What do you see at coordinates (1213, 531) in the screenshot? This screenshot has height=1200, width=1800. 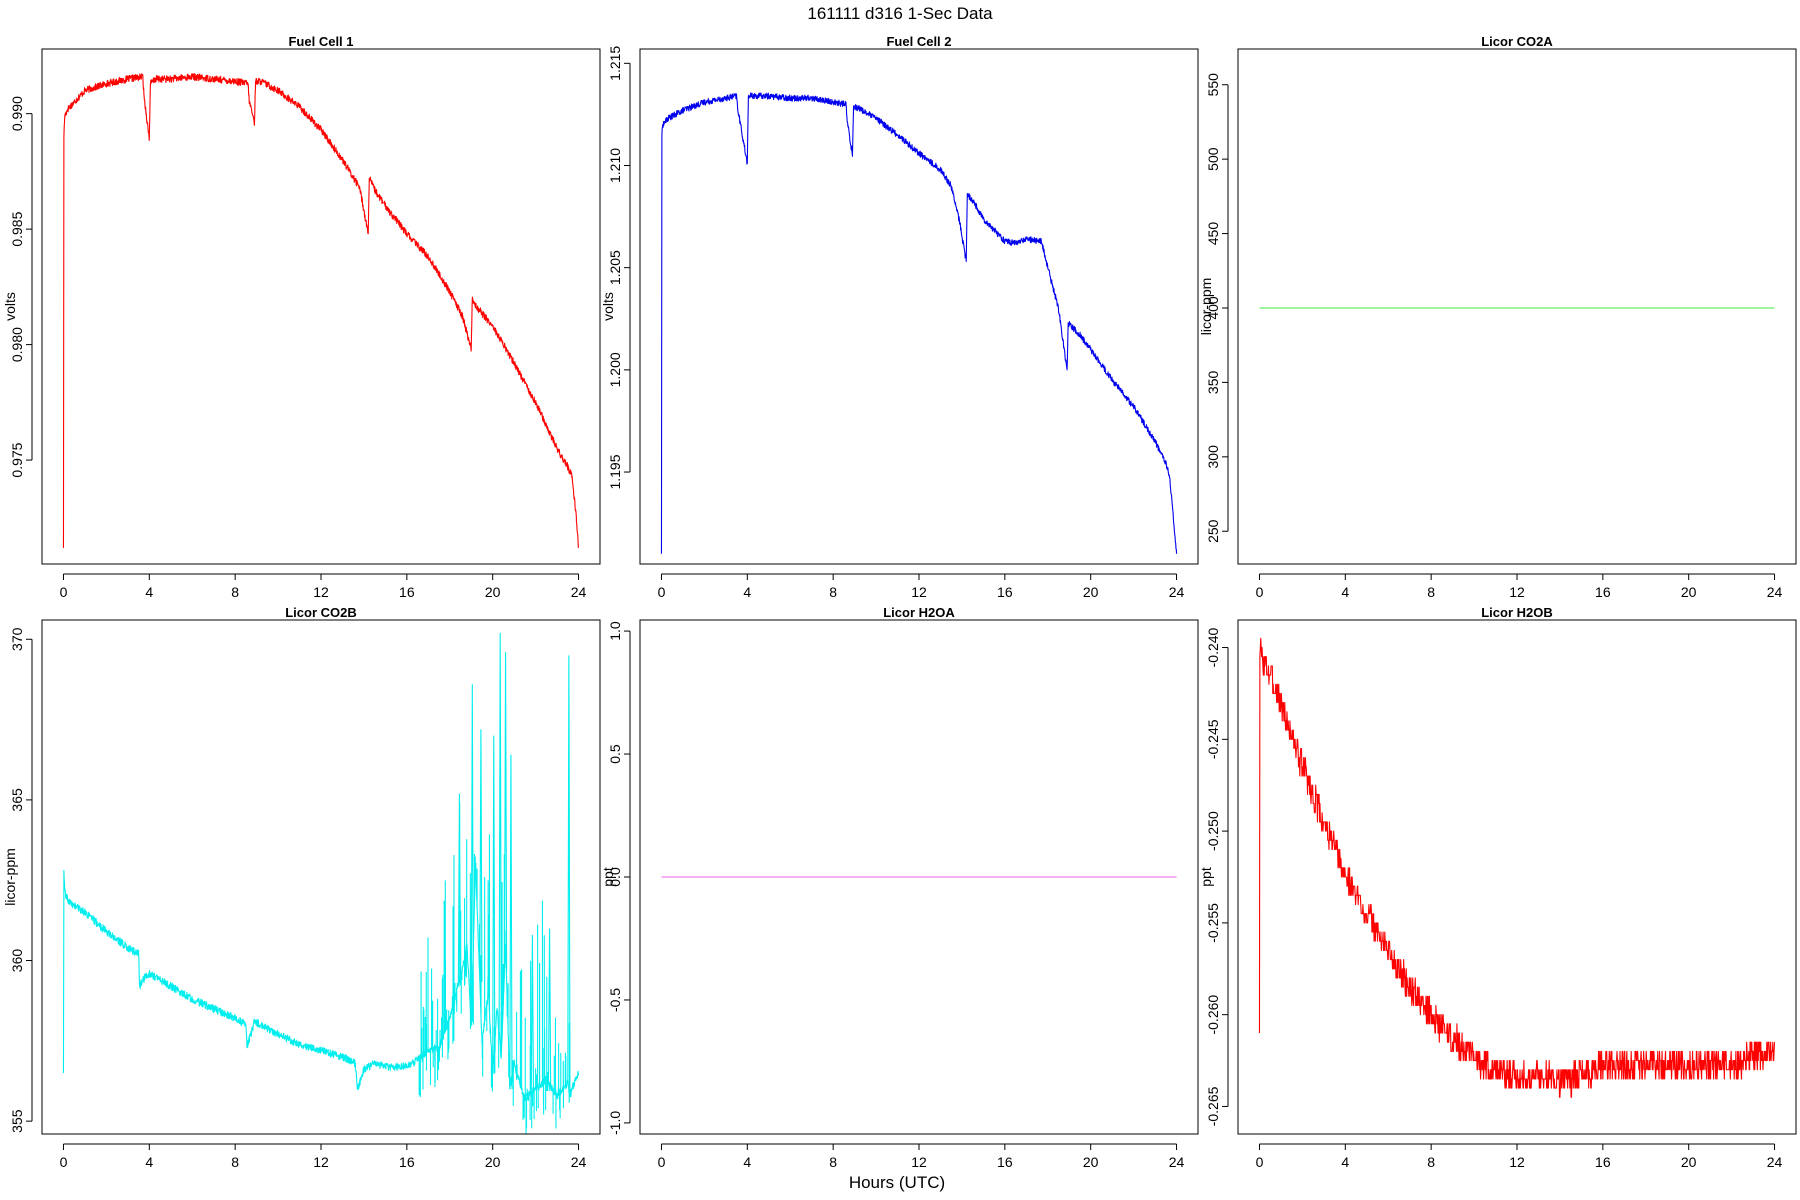 I see `y-tick-label: 250` at bounding box center [1213, 531].